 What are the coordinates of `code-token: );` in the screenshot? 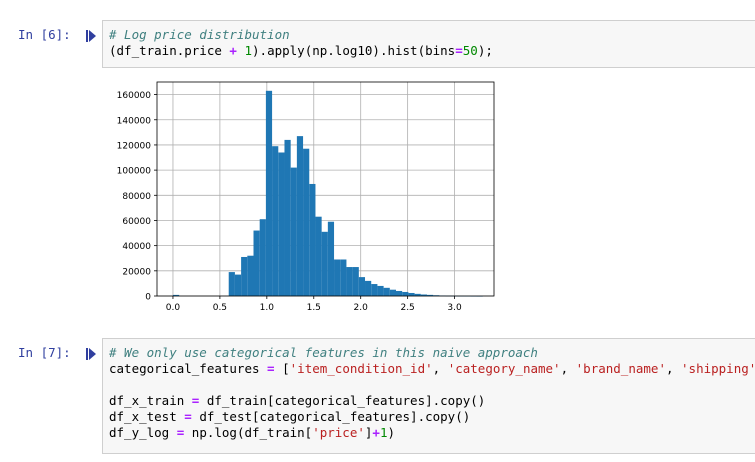 It's located at (485, 50).